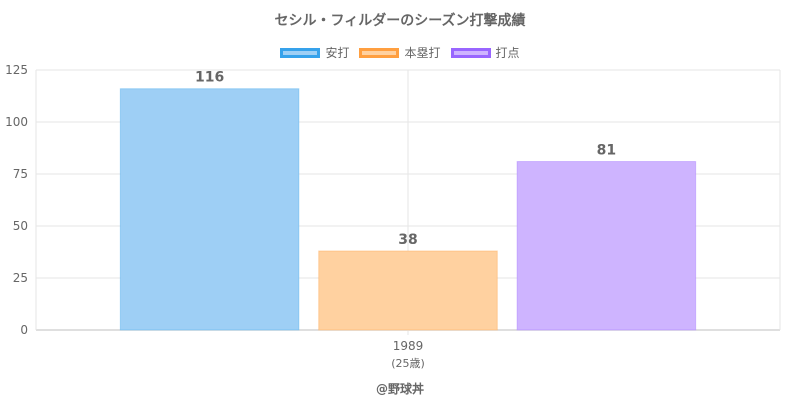 The height and width of the screenshot is (400, 800). I want to click on legend-item-rbi: 打点, so click(485, 52).